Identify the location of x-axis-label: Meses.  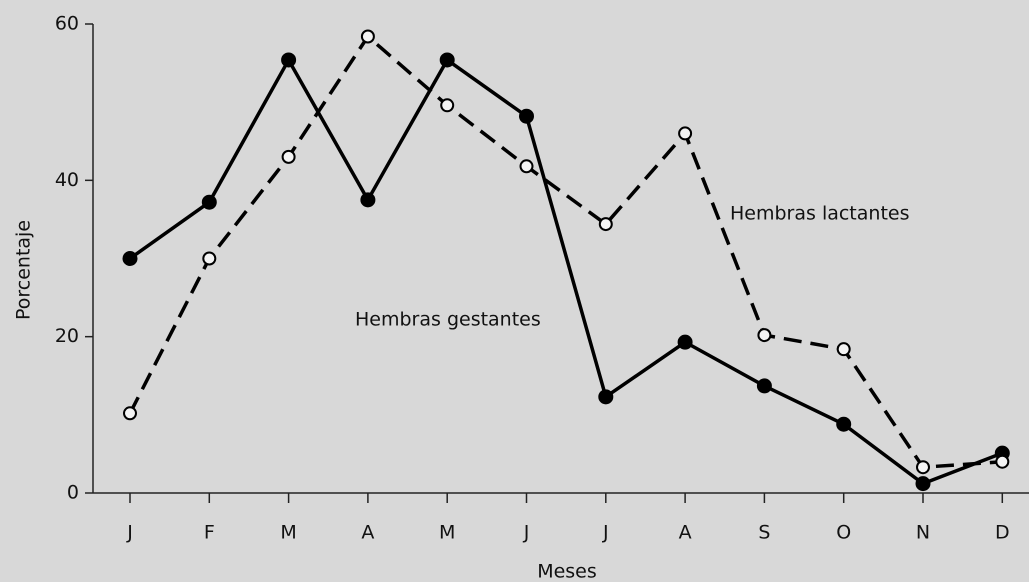
(567, 571).